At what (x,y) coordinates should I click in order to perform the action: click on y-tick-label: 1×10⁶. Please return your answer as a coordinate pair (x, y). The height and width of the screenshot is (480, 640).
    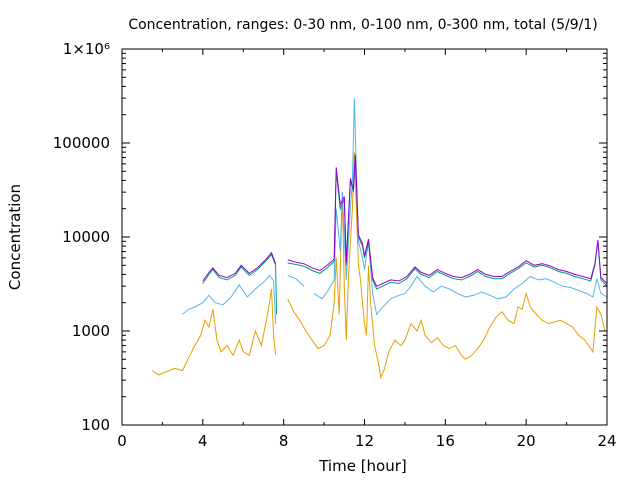
    Looking at the image, I should click on (86, 49).